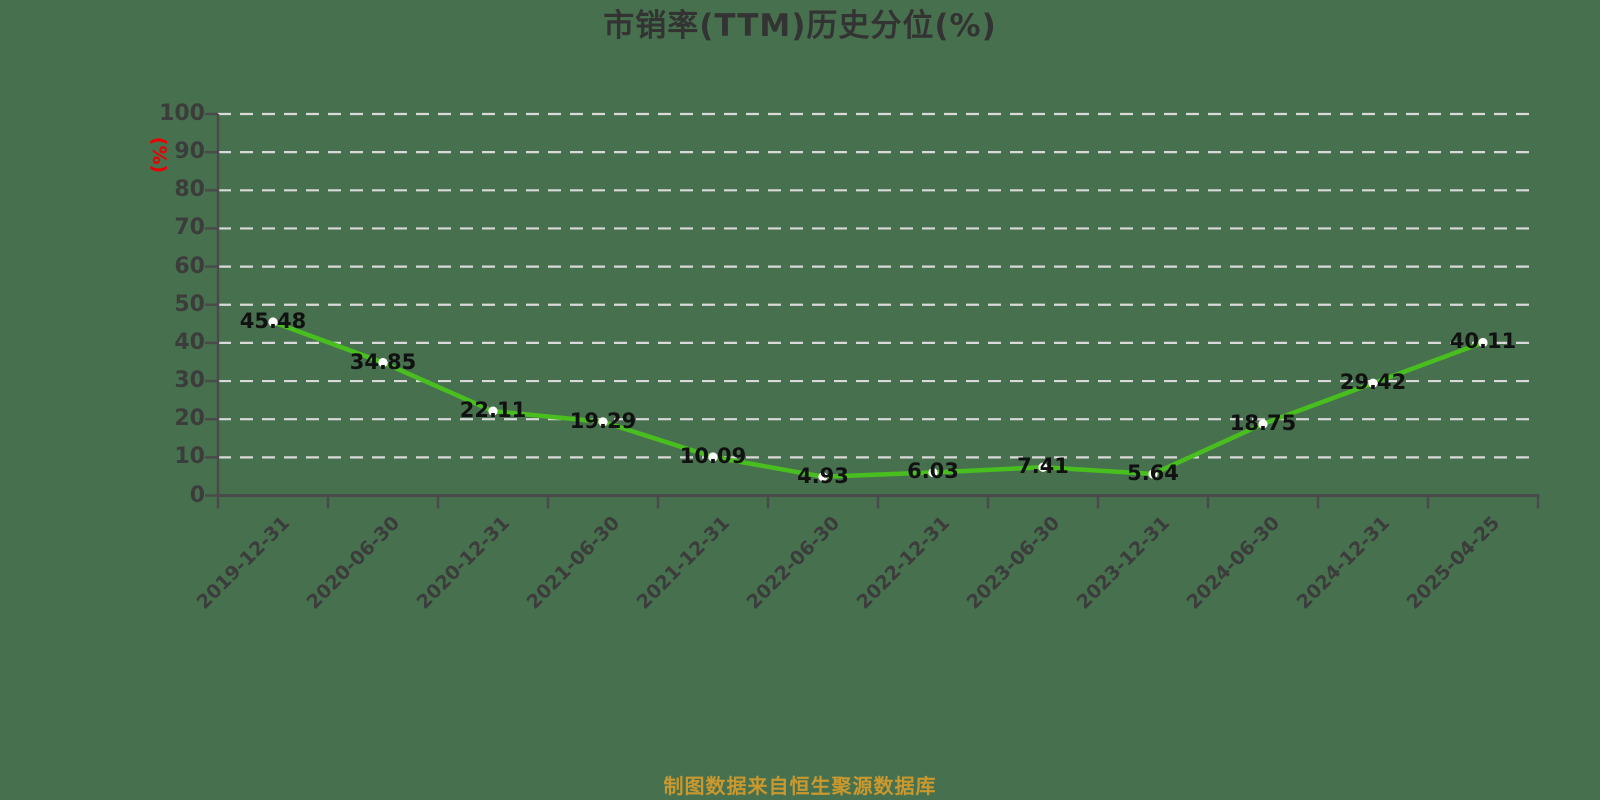 The image size is (1600, 800). Describe the element at coordinates (189, 152) in the screenshot. I see `y-tick-label: 90` at that location.